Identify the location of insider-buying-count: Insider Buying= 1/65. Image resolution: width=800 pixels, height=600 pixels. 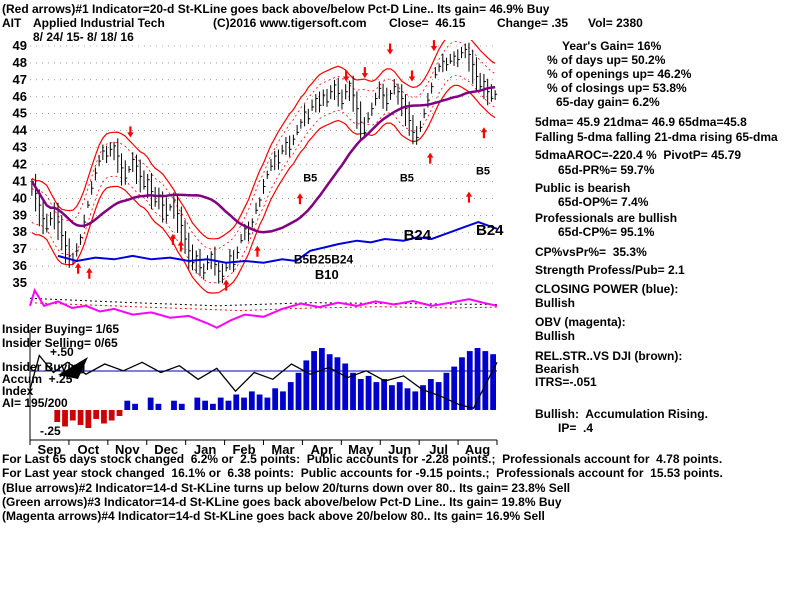
(61, 329).